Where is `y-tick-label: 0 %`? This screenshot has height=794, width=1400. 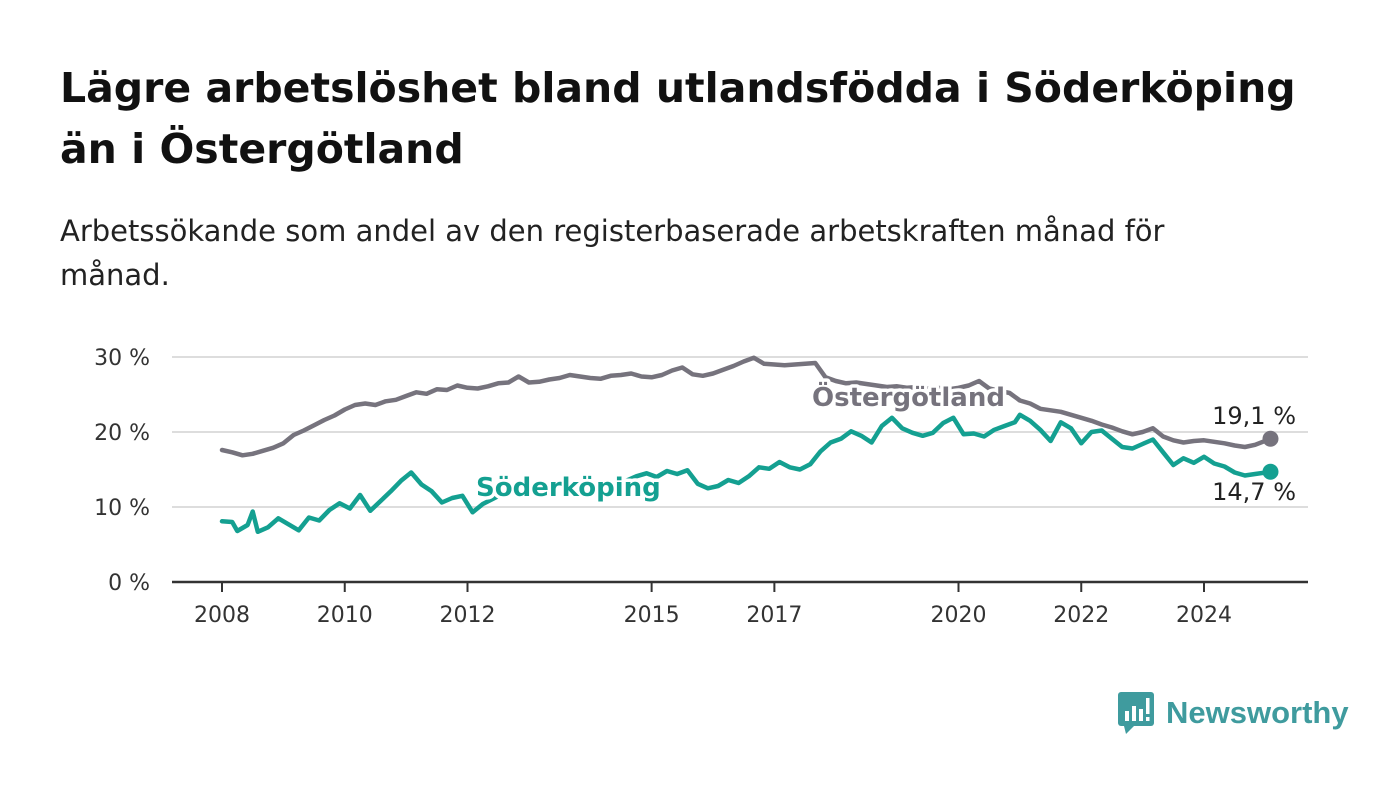 y-tick-label: 0 % is located at coordinates (129, 583).